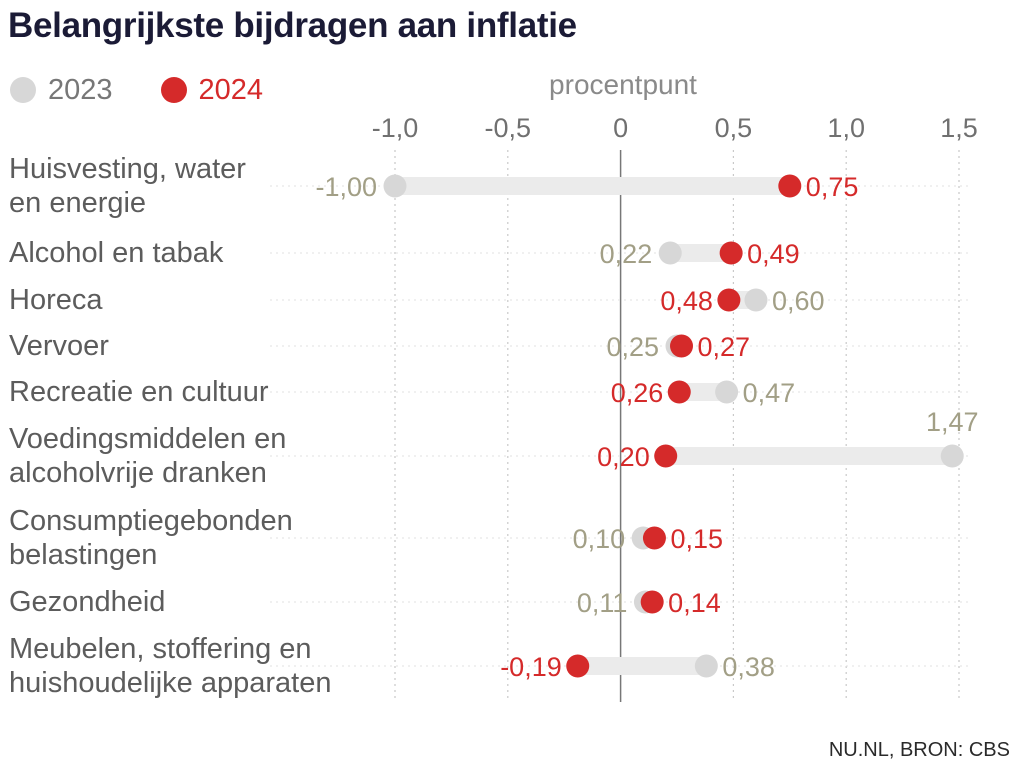  What do you see at coordinates (116, 253) in the screenshot?
I see `category-label: Alcohol en tabak` at bounding box center [116, 253].